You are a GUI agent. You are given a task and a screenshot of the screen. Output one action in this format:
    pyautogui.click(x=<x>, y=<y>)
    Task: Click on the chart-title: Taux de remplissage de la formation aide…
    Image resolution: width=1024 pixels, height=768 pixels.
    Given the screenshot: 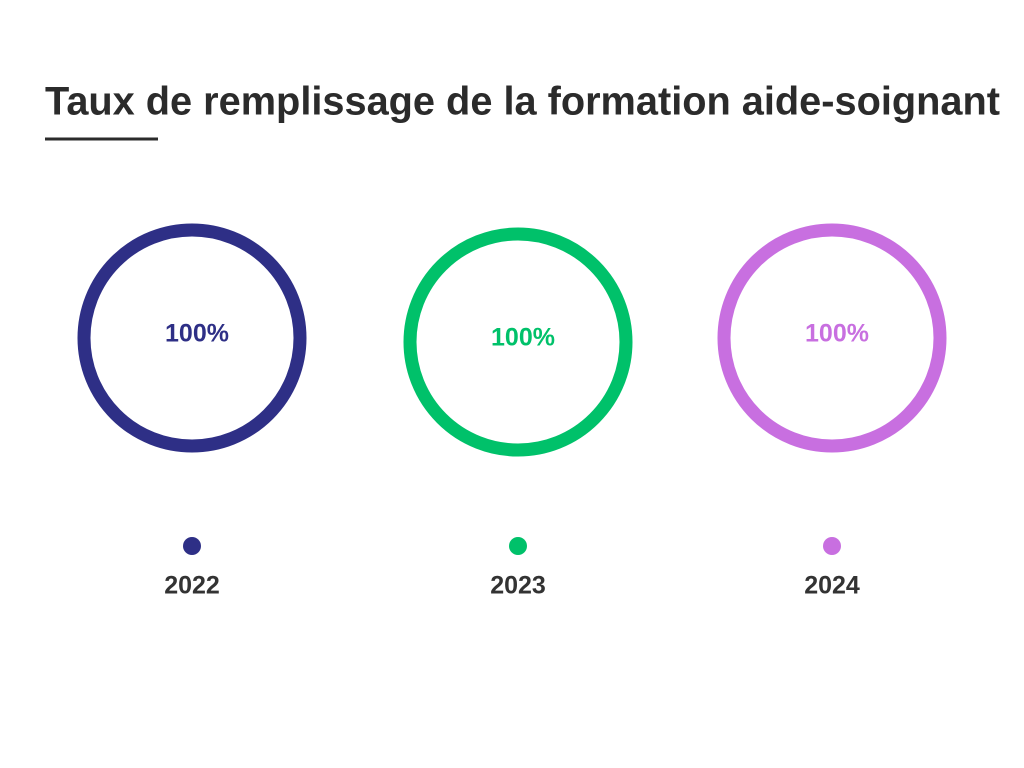 What is the action you would take?
    pyautogui.click(x=522, y=102)
    